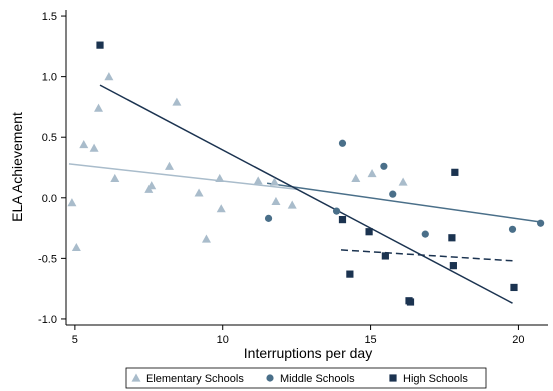  I want to click on x-tick-label: 5, so click(75, 340).